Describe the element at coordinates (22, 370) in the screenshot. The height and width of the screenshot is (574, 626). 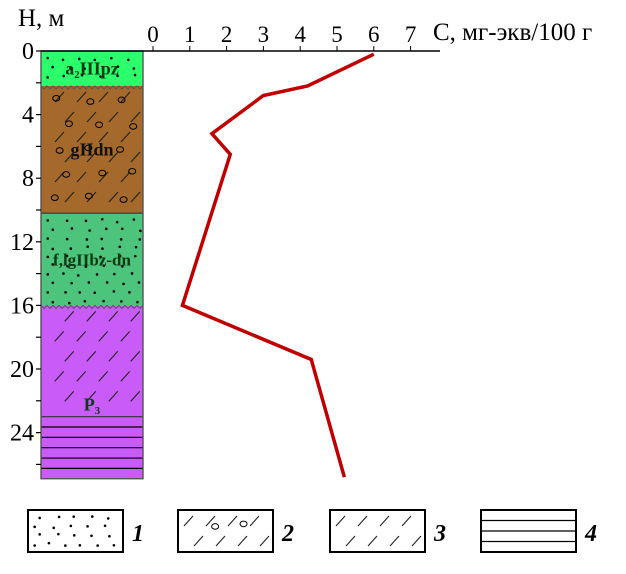
I see `y-tick-label: 20` at that location.